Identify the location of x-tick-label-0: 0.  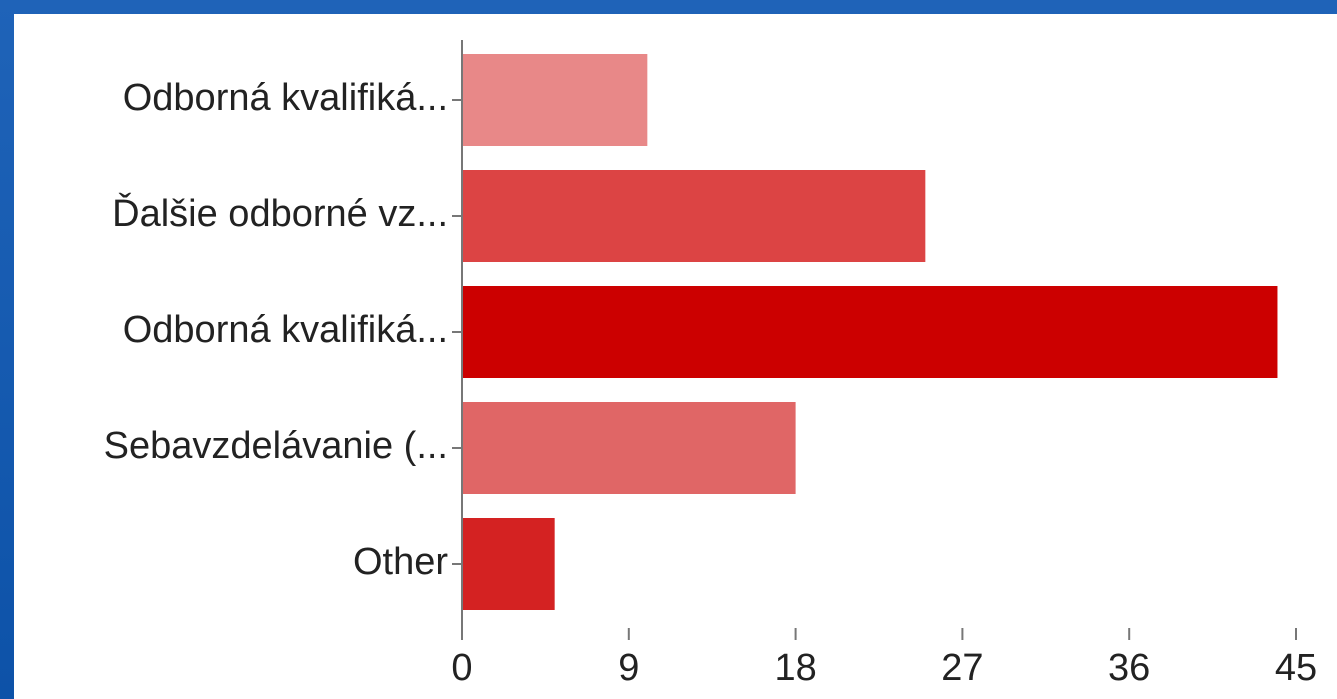
(461, 668).